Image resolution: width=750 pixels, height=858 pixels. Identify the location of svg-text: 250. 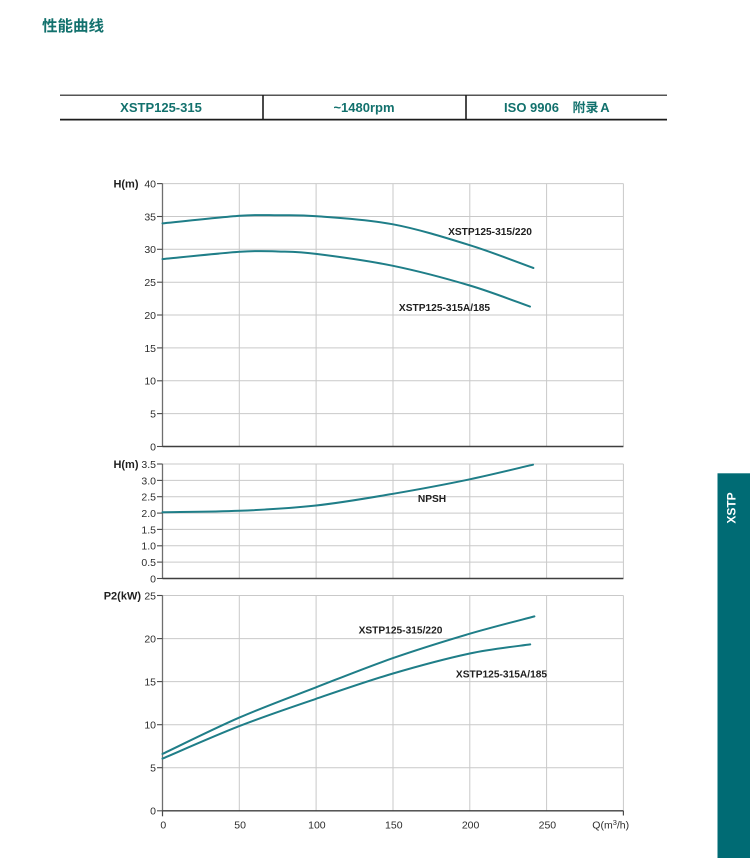
(548, 826).